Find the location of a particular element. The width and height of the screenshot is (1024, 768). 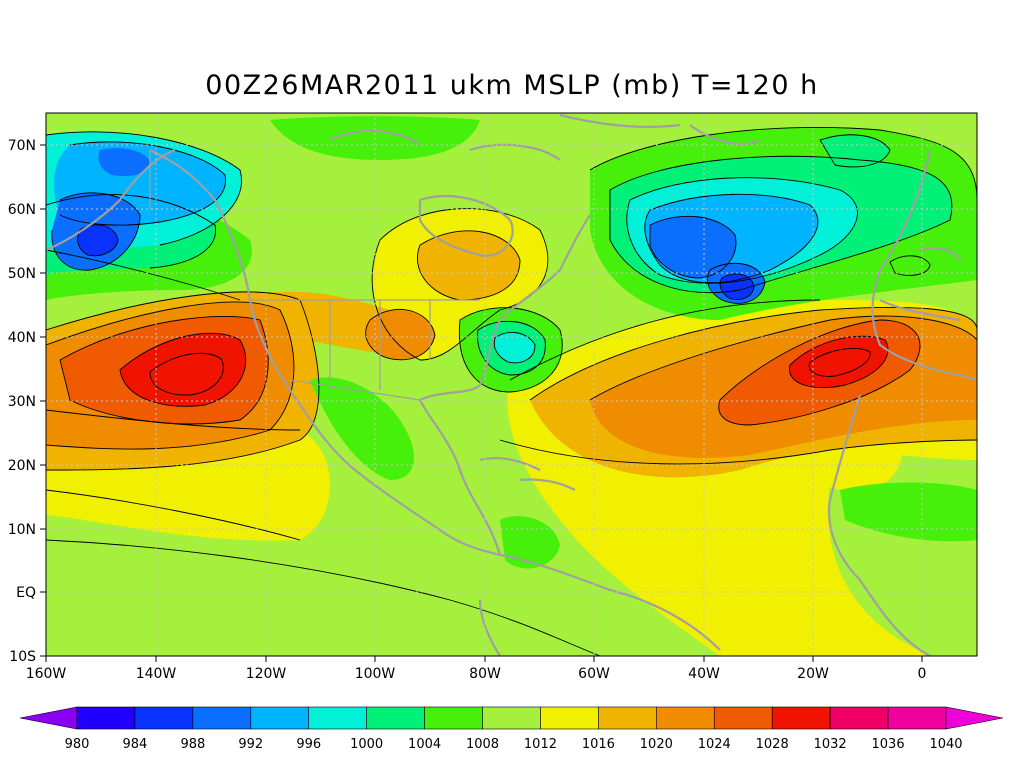

colorbar-label: 988 is located at coordinates (192, 744).